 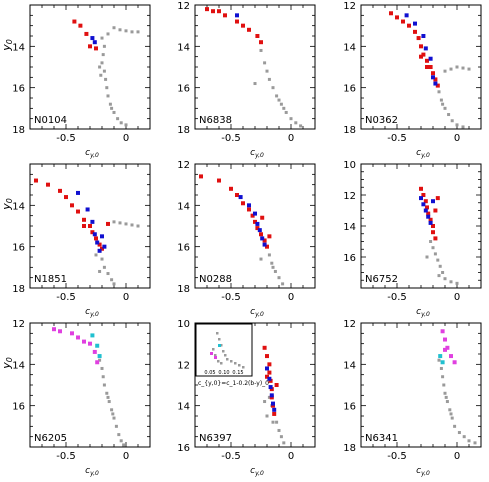 I want to click on panel-n6752: -0.5 0 10 12 14 16 cy,0 N6752, so click(x=412, y=239).